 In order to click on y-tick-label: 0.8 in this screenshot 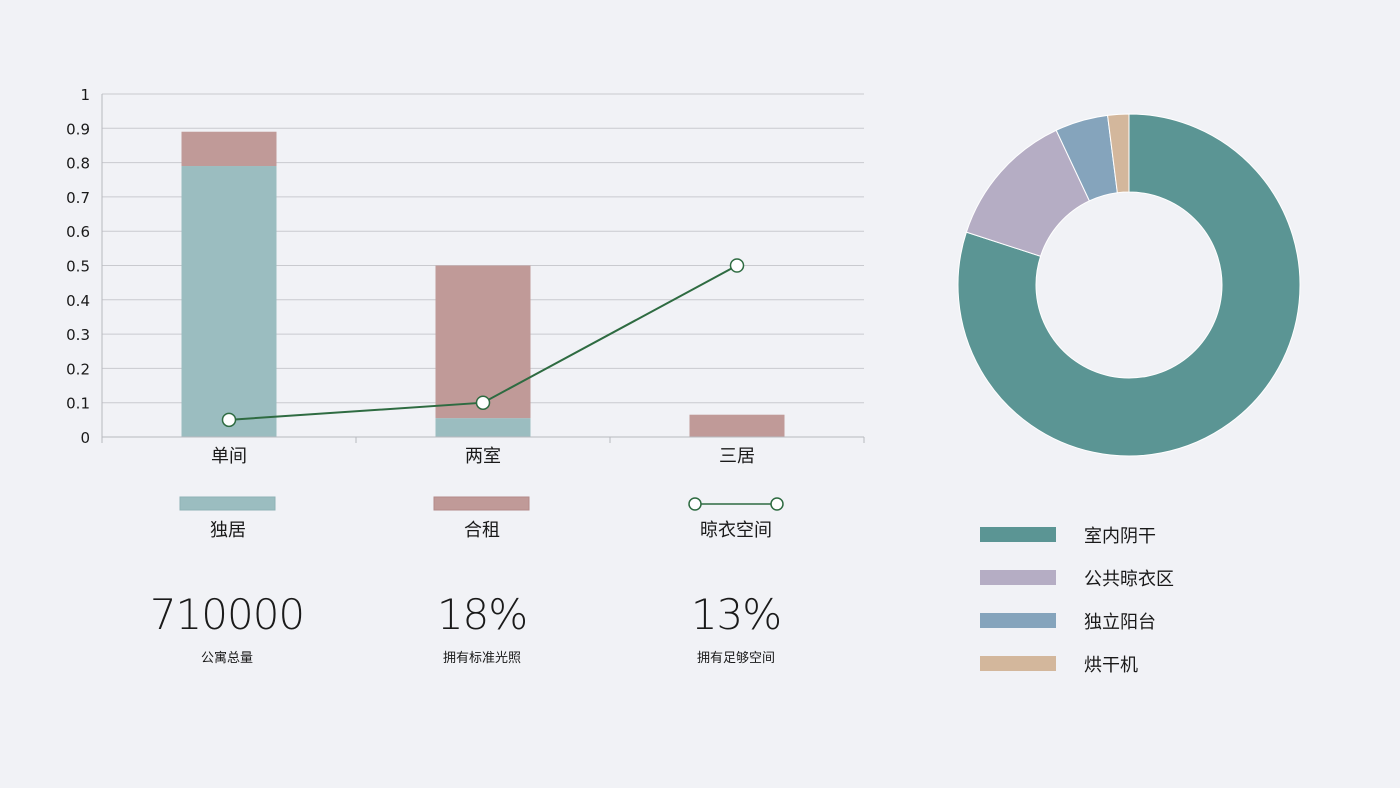, I will do `click(78, 164)`.